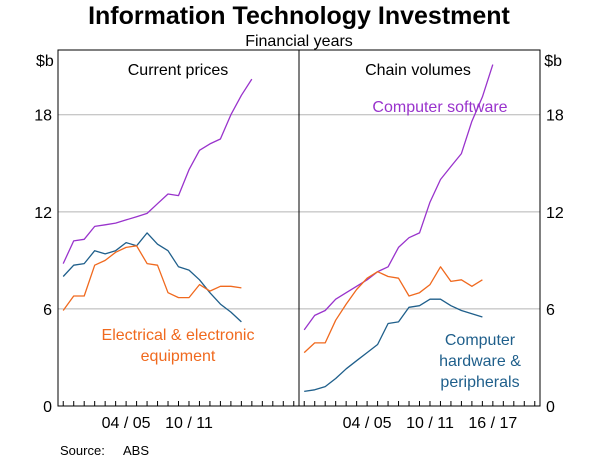 Image resolution: width=598 pixels, height=462 pixels. I want to click on x-tick-label: 16 / 17, so click(492, 423).